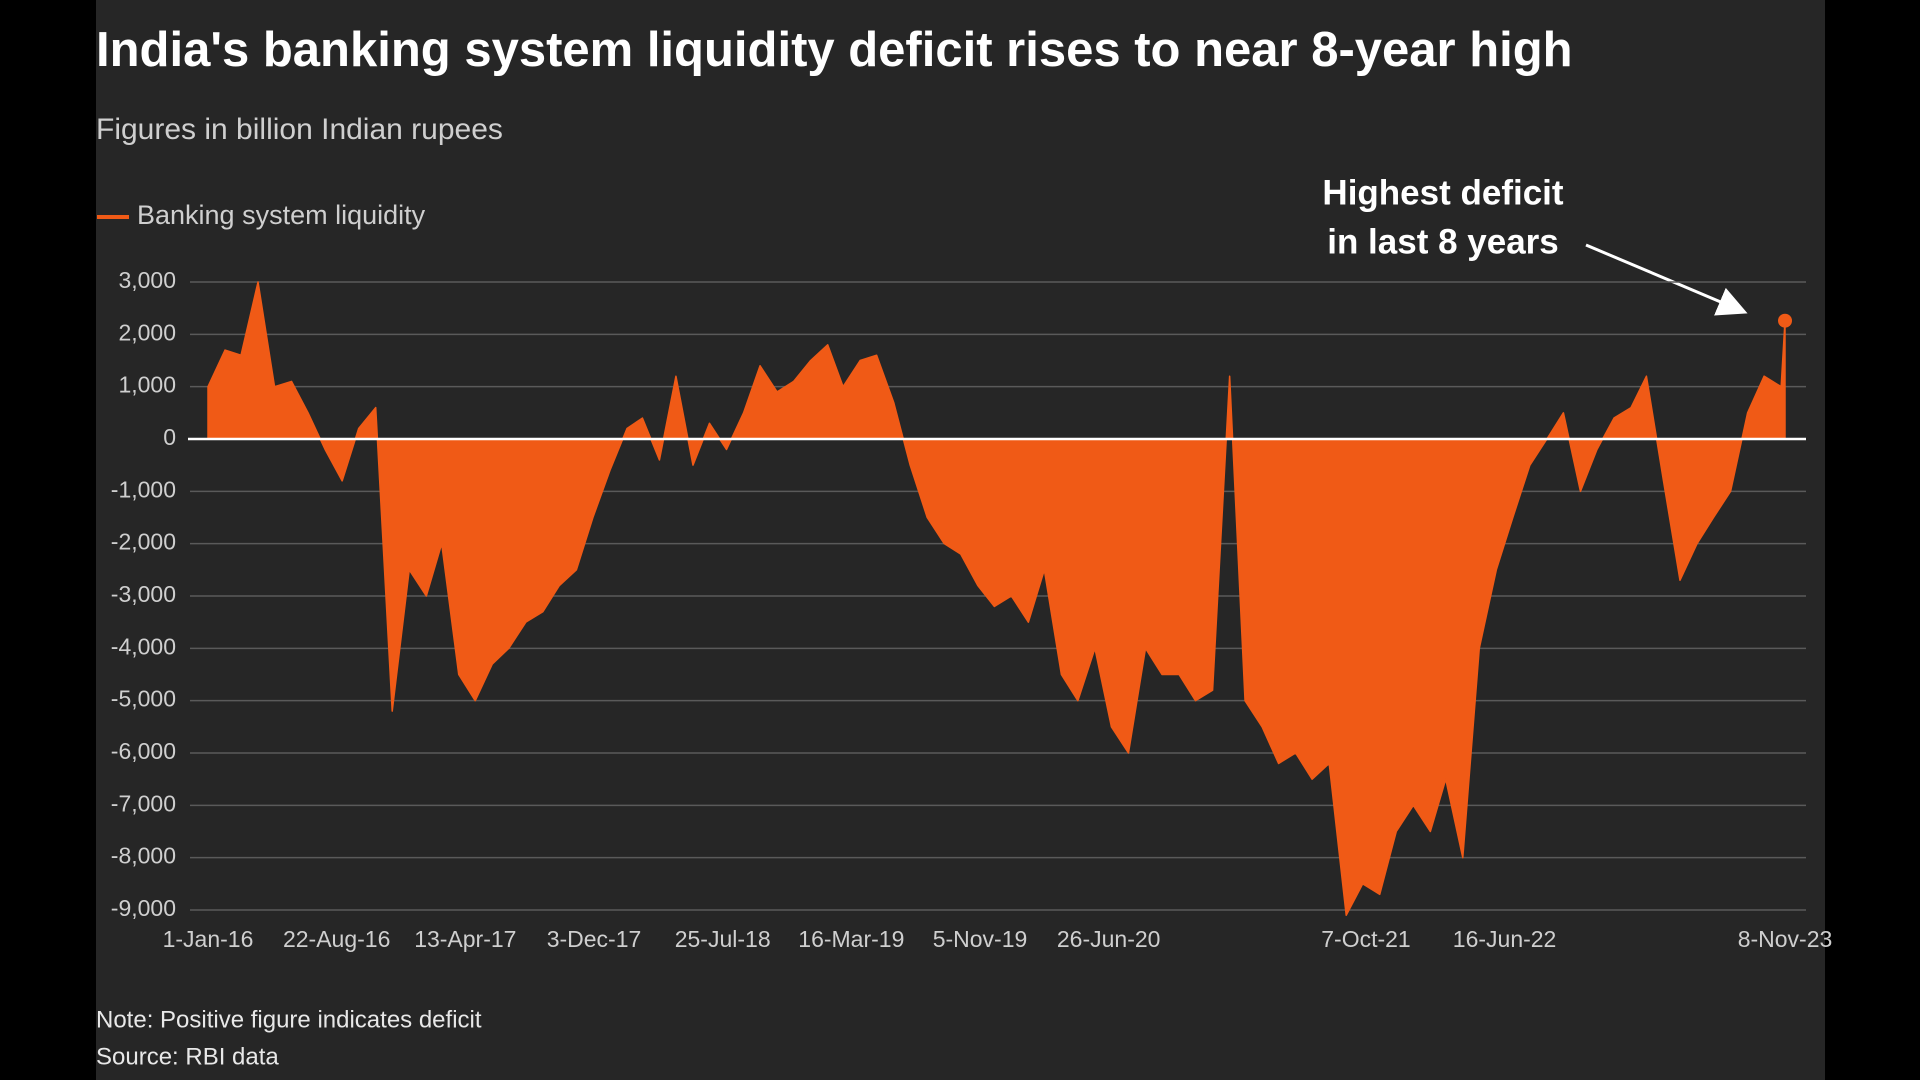 The height and width of the screenshot is (1080, 1920). I want to click on chart-subtitle: Figures in billion Indian rupees, so click(299, 129).